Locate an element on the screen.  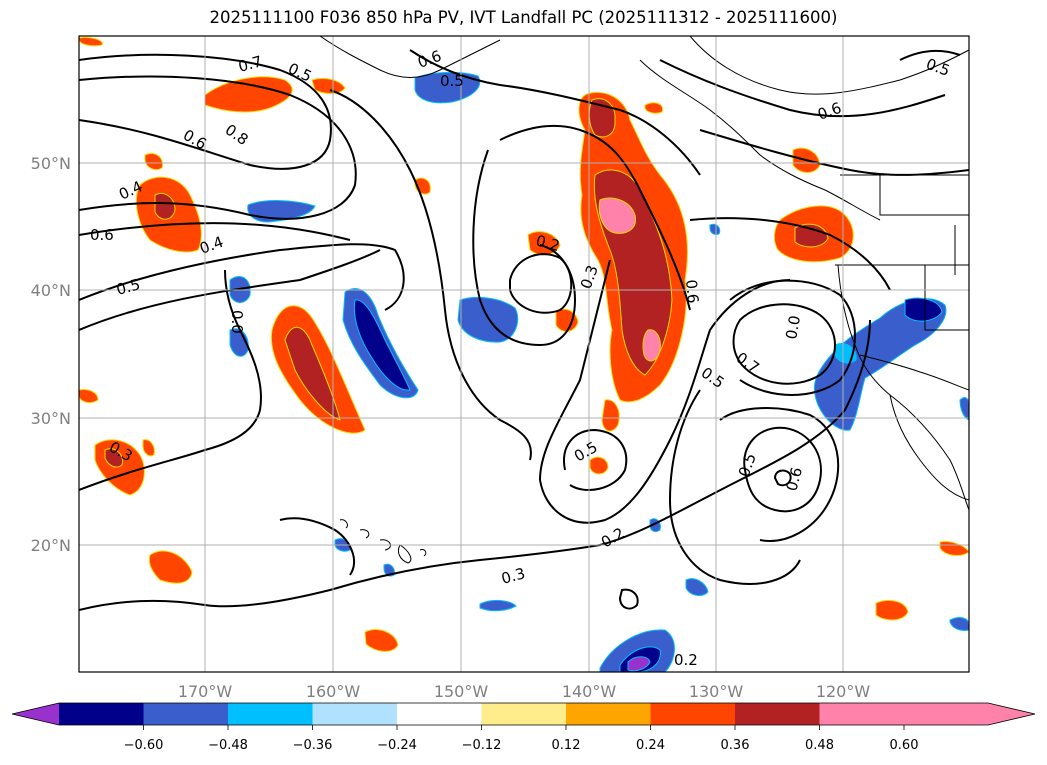
lon-label: 150°W is located at coordinates (461, 691).